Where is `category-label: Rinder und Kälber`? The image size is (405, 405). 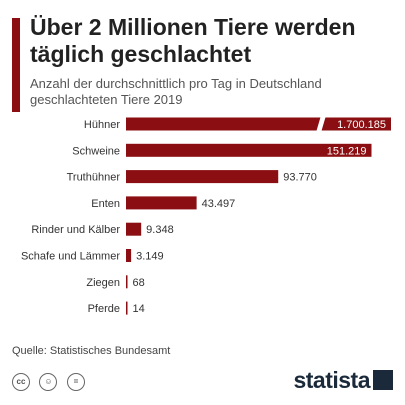 category-label: Rinder und Kälber is located at coordinates (75, 230).